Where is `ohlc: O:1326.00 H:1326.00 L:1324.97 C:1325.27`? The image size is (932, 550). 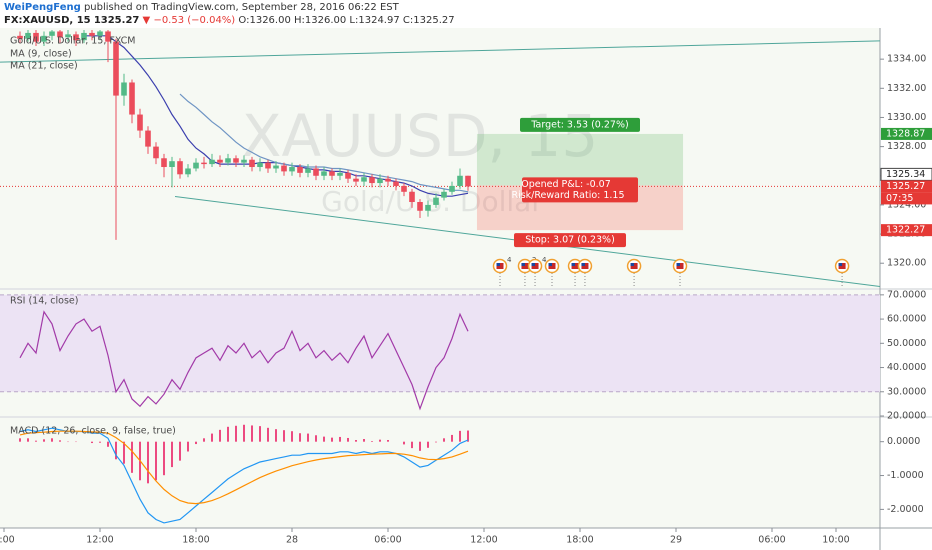
ohlc: O:1326.00 H:1326.00 L:1324.97 C:1325.27 is located at coordinates (346, 20).